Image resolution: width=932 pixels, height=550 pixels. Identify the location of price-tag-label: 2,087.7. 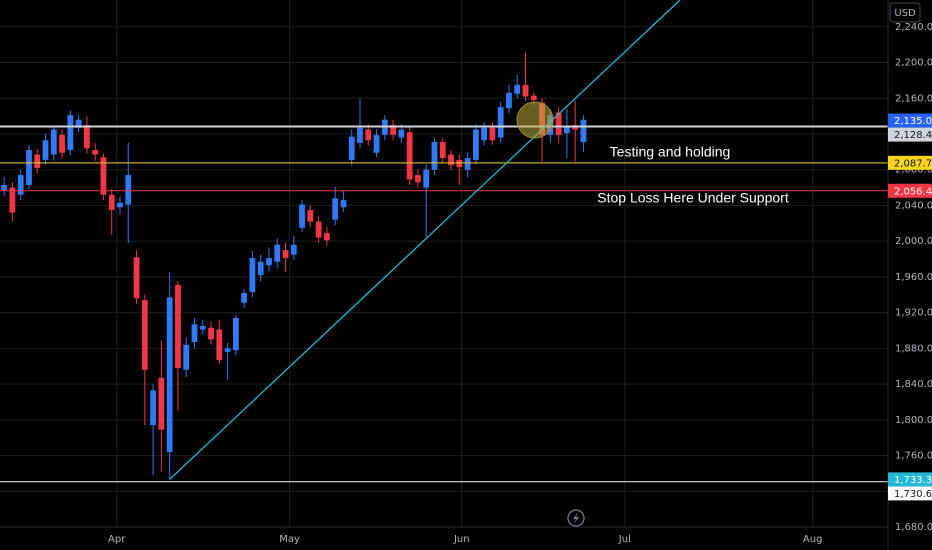
(913, 163).